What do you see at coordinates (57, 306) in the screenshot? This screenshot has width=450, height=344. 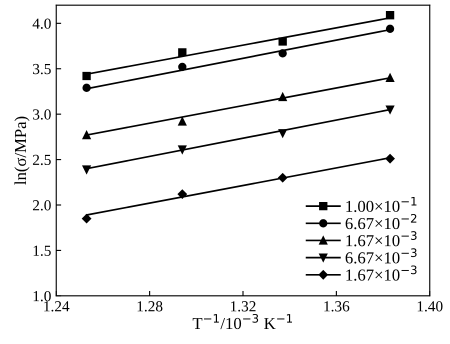 I see `x-tick-label: 1.24` at bounding box center [57, 306].